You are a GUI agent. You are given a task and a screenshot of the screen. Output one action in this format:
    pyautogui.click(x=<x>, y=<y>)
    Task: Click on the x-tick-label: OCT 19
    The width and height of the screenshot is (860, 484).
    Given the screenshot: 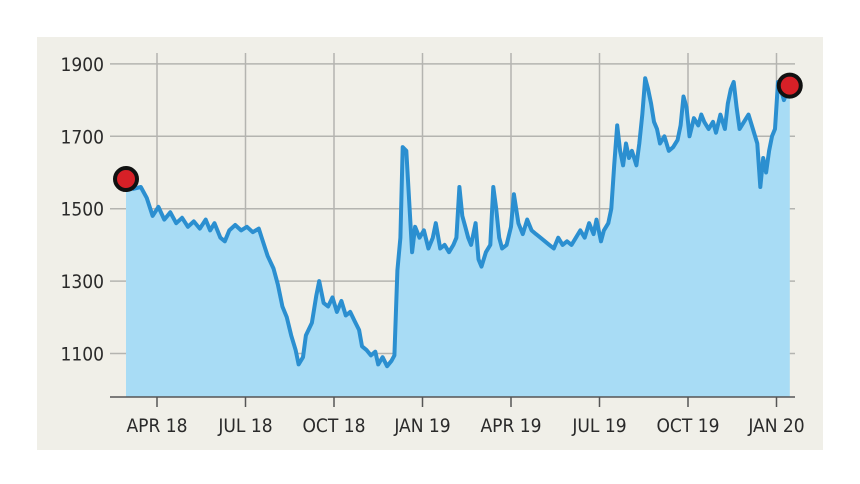 What is the action you would take?
    pyautogui.click(x=687, y=426)
    